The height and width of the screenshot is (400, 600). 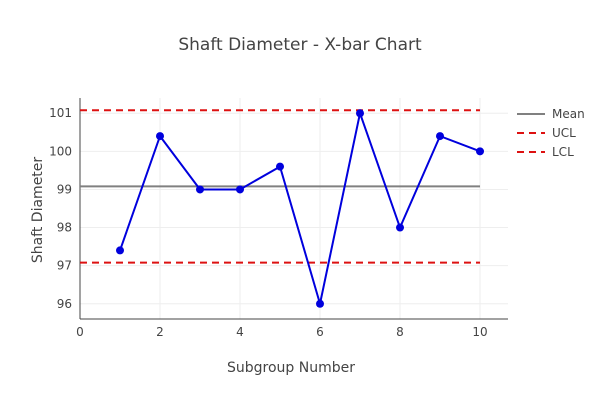 I want to click on x-tick-label: 6, so click(x=320, y=332).